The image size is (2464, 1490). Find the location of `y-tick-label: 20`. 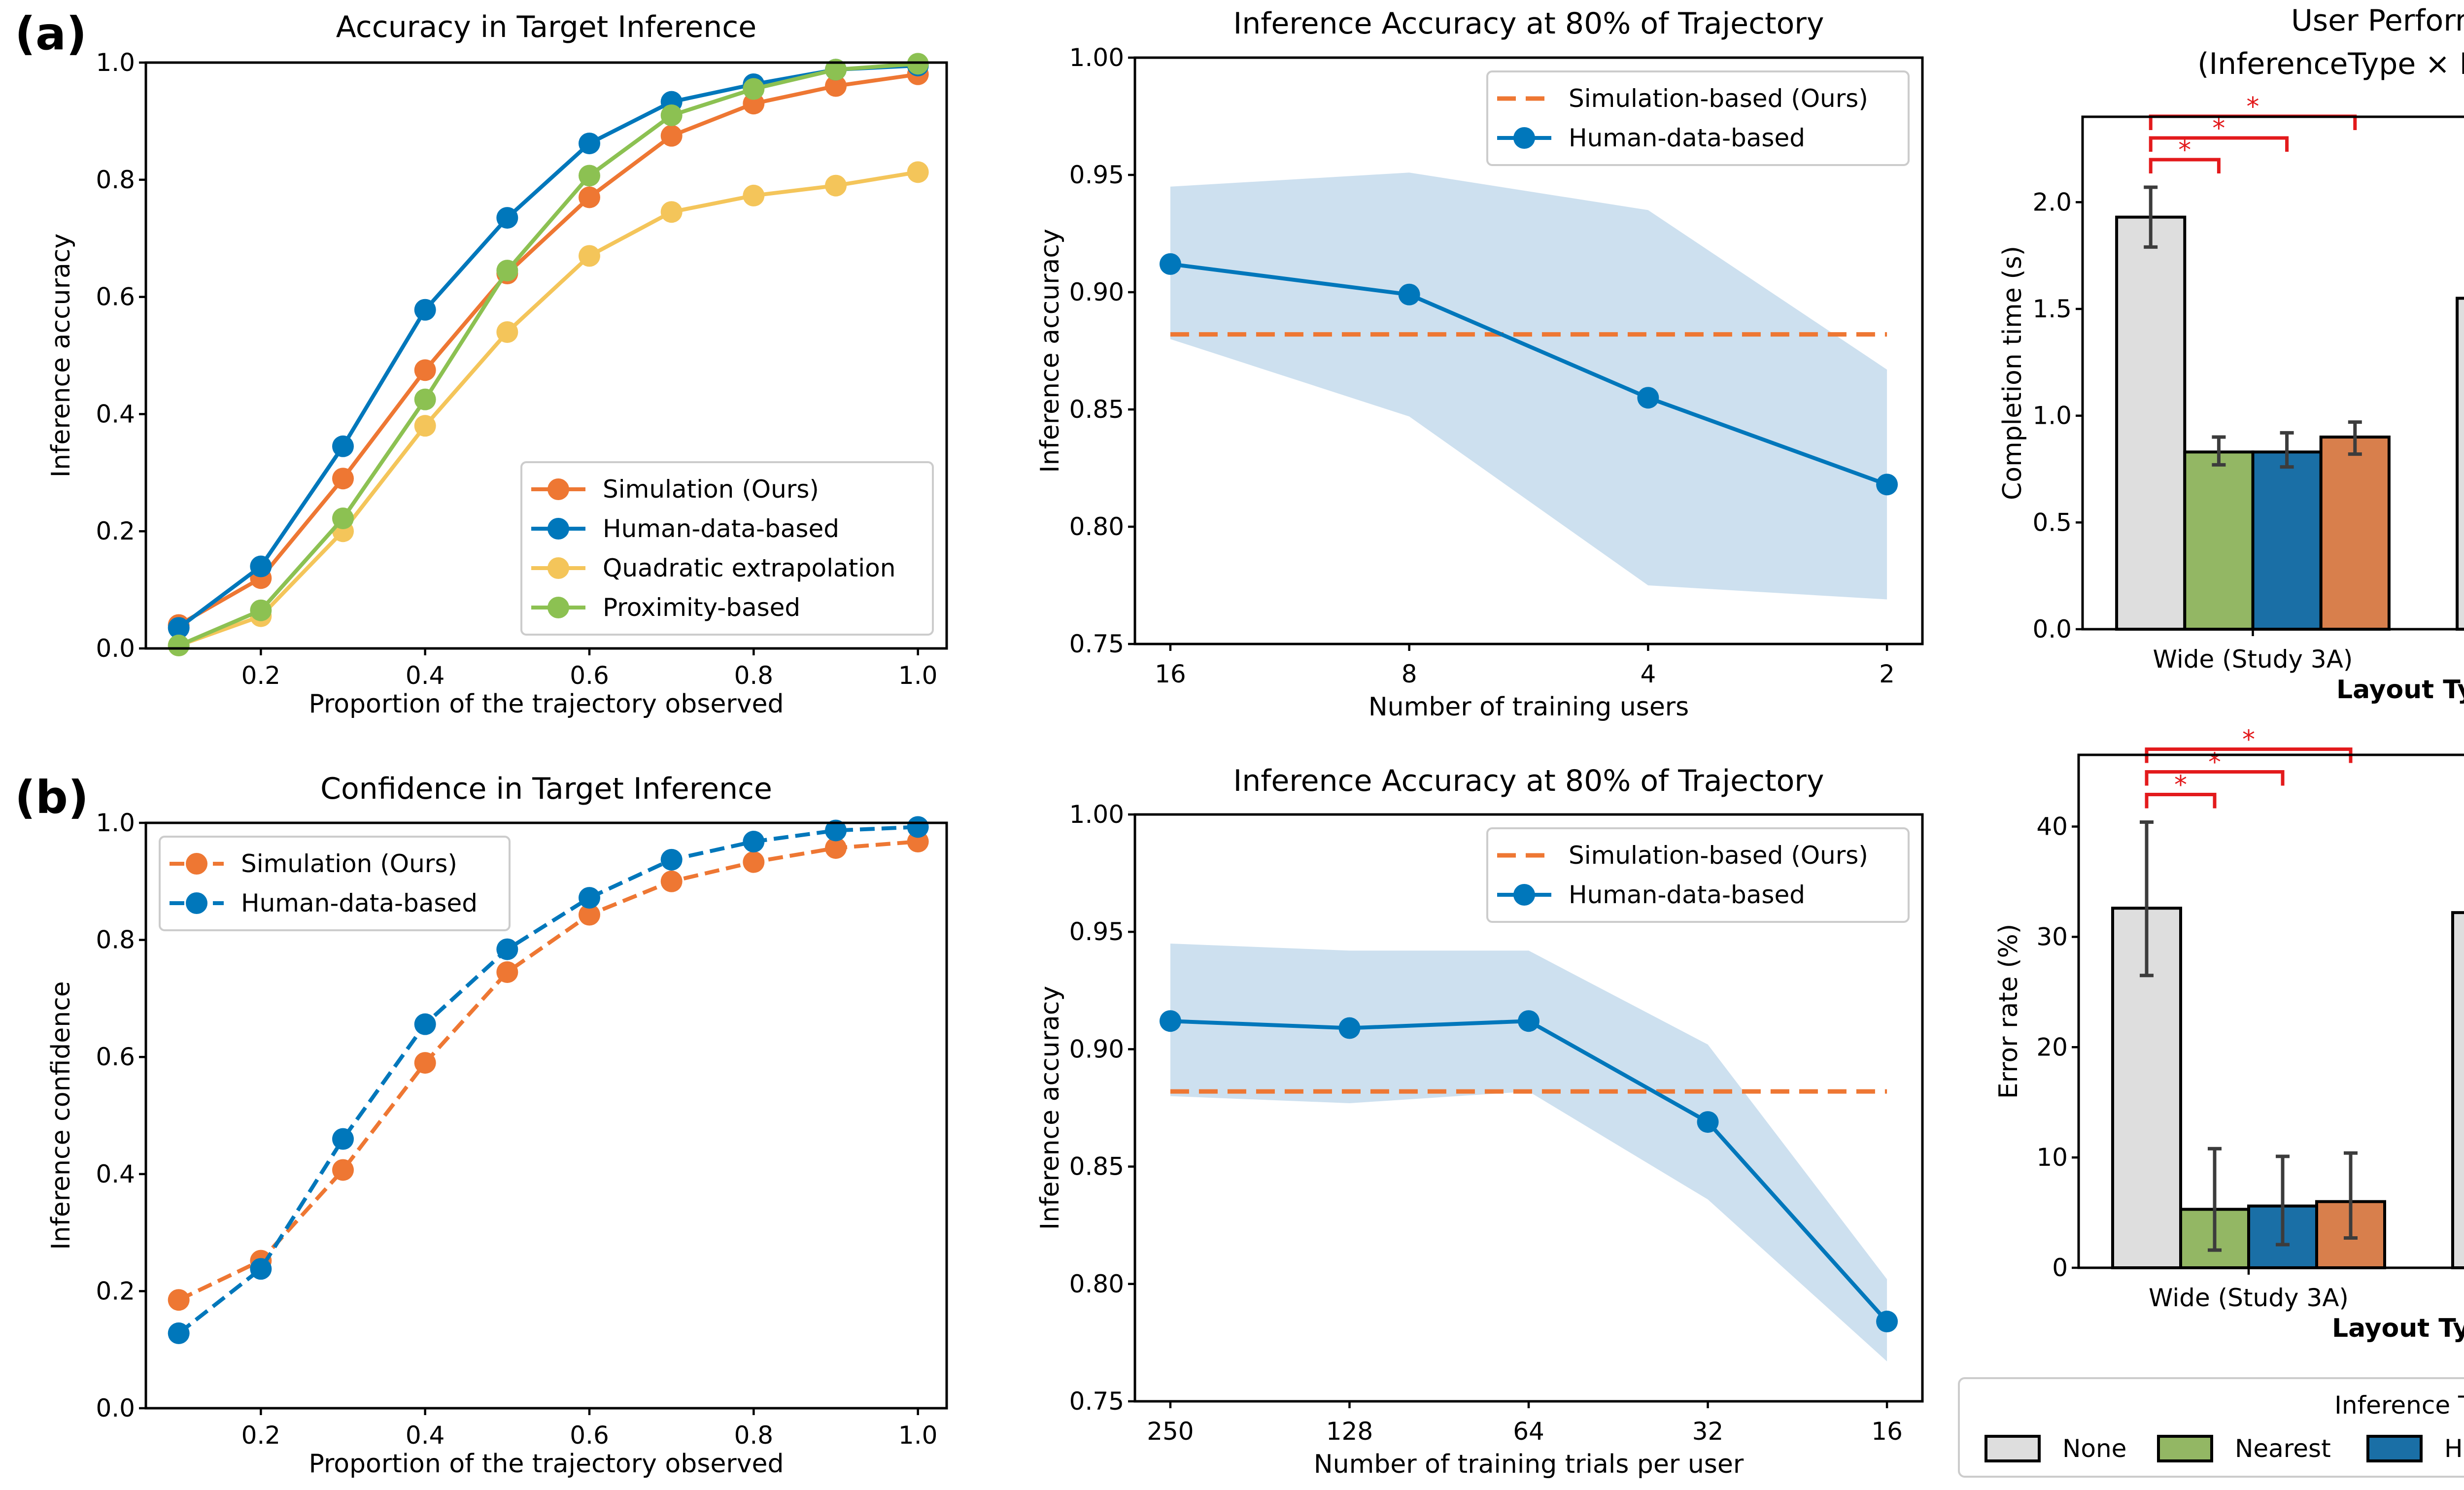

y-tick-label: 20 is located at coordinates (2052, 1047).